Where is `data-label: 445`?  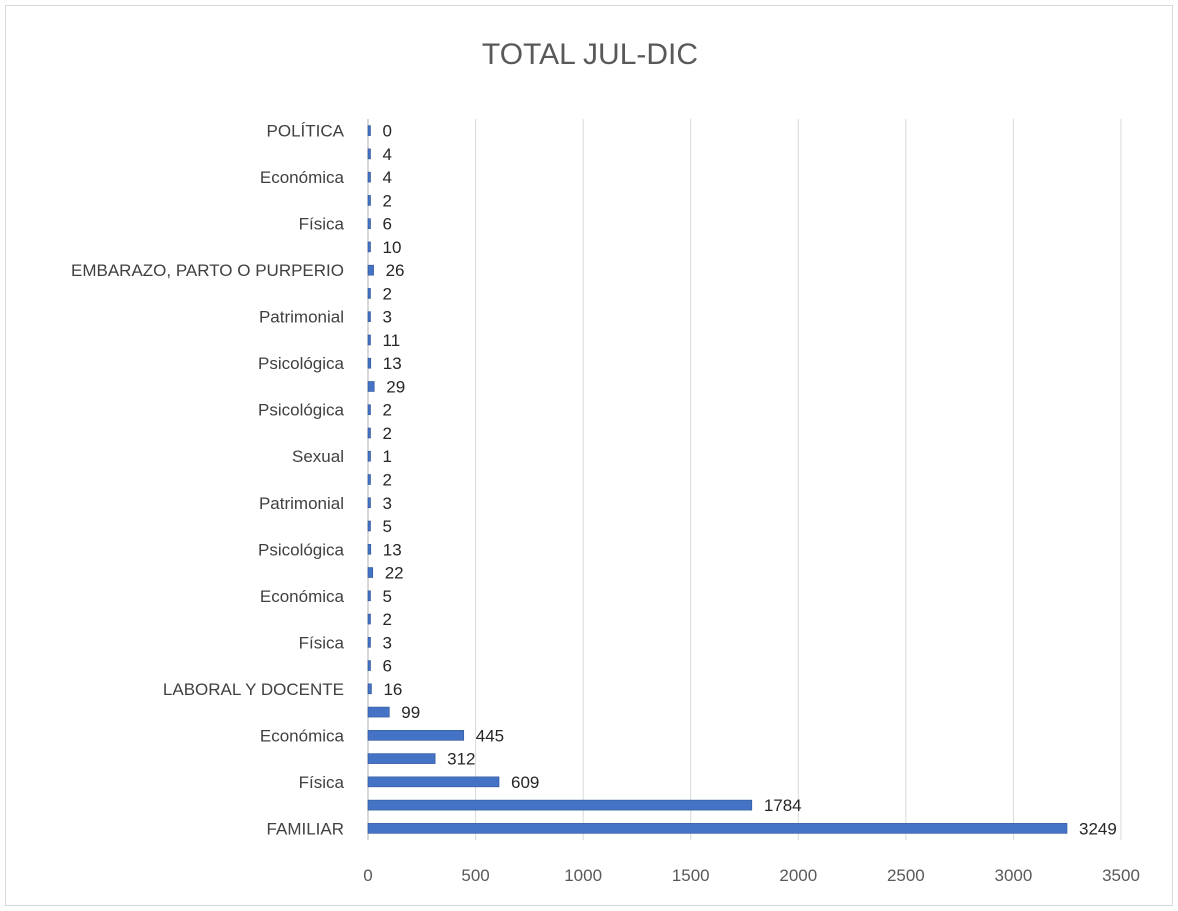
data-label: 445 is located at coordinates (490, 735).